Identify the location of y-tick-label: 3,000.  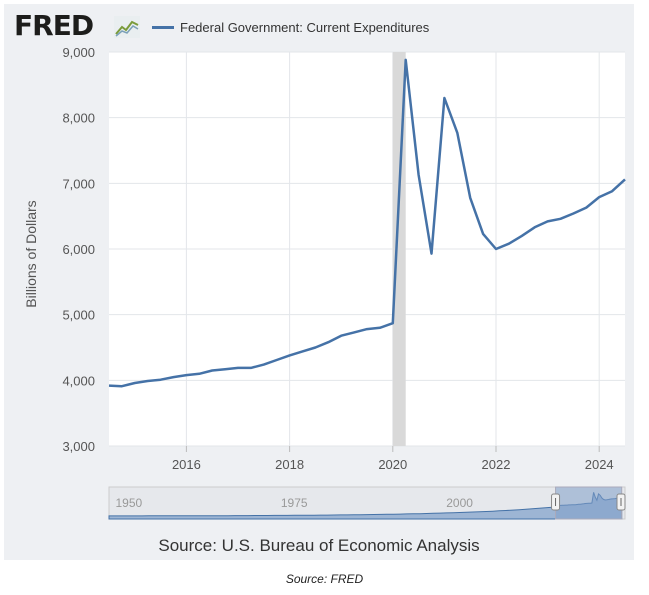
(78, 446).